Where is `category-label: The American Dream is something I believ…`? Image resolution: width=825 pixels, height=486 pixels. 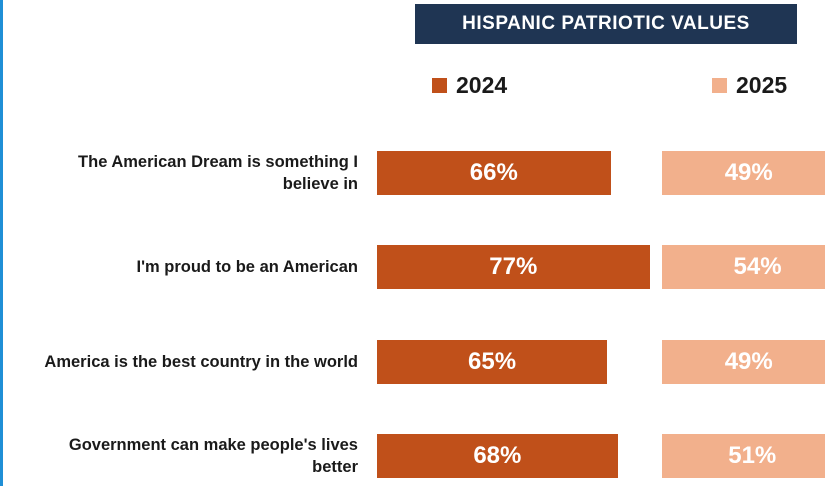
category-label: The American Dream is something I believ… is located at coordinates (218, 173).